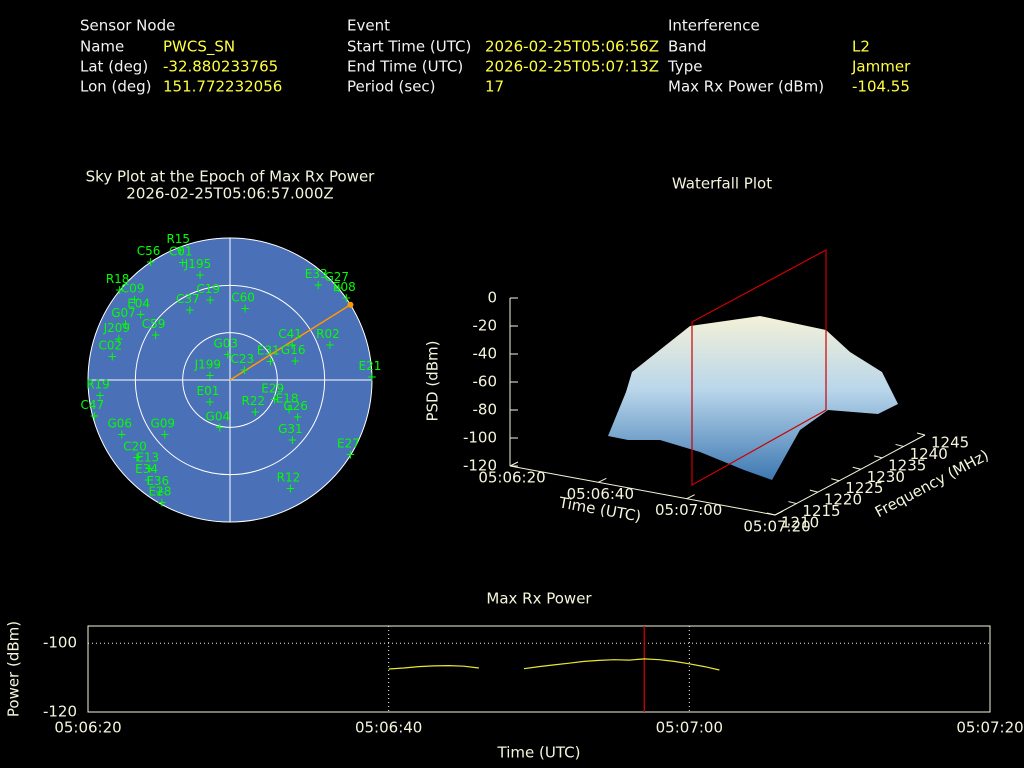  What do you see at coordinates (114, 67) in the screenshot?
I see `field-label: Lat (deg)` at bounding box center [114, 67].